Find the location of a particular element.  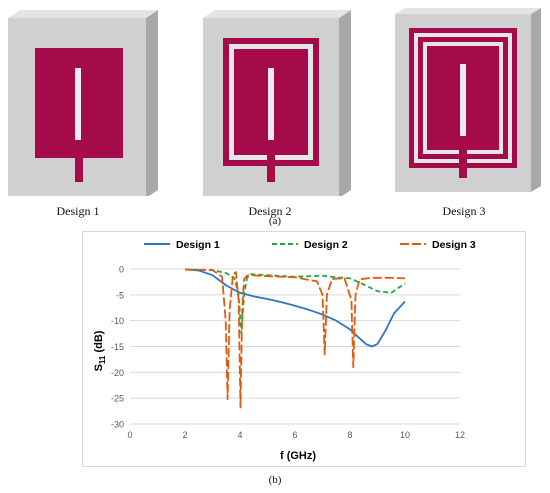

legend: Design 1 Design 2 Design 3 is located at coordinates (310, 245).